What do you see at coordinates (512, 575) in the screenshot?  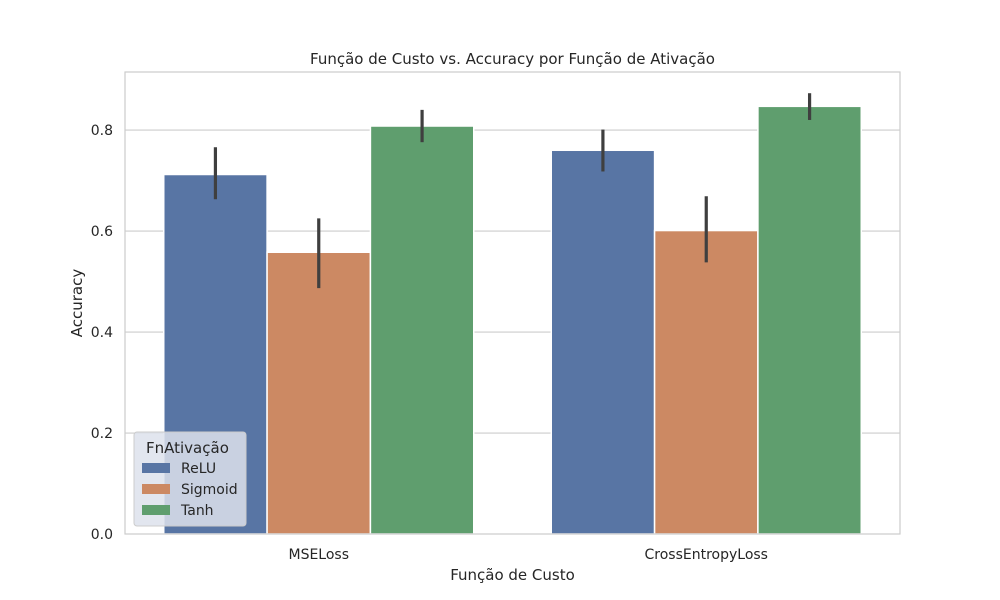 I see `x-axis-label: Função de Custo` at bounding box center [512, 575].